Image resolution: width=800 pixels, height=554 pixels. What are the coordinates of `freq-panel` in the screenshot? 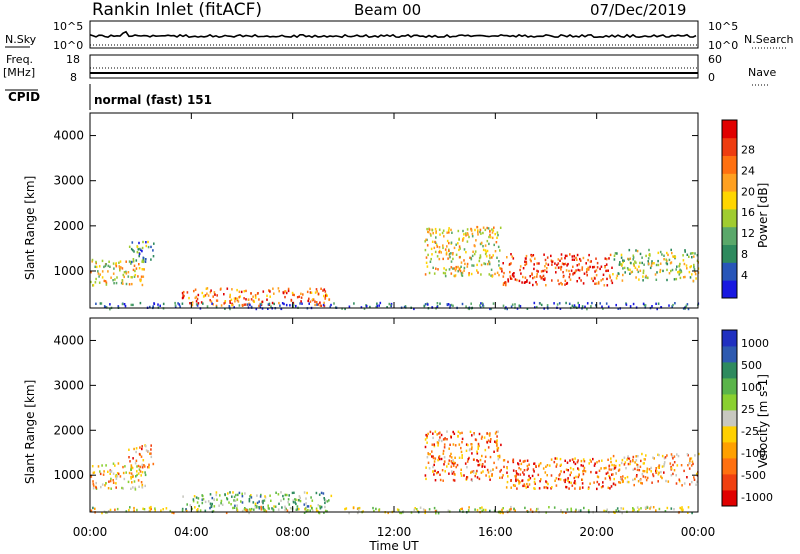 It's located at (394, 66).